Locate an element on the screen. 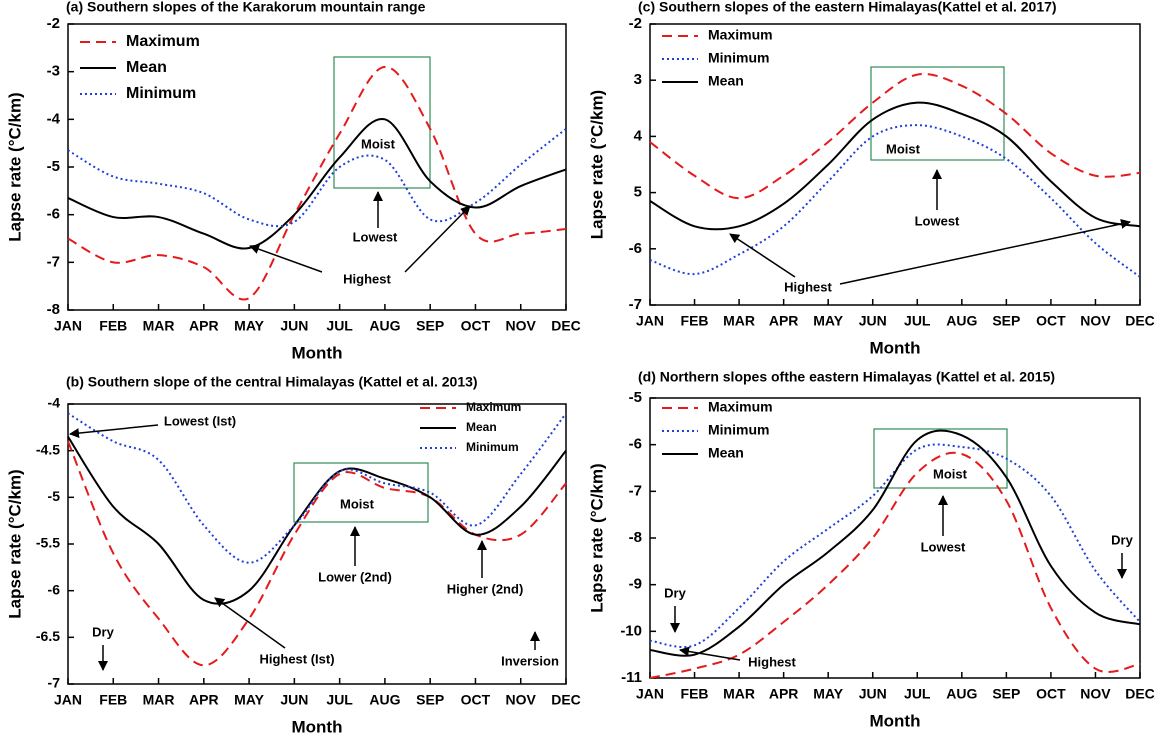 The image size is (1164, 750). annotation: Highest (Ist) is located at coordinates (296, 658).